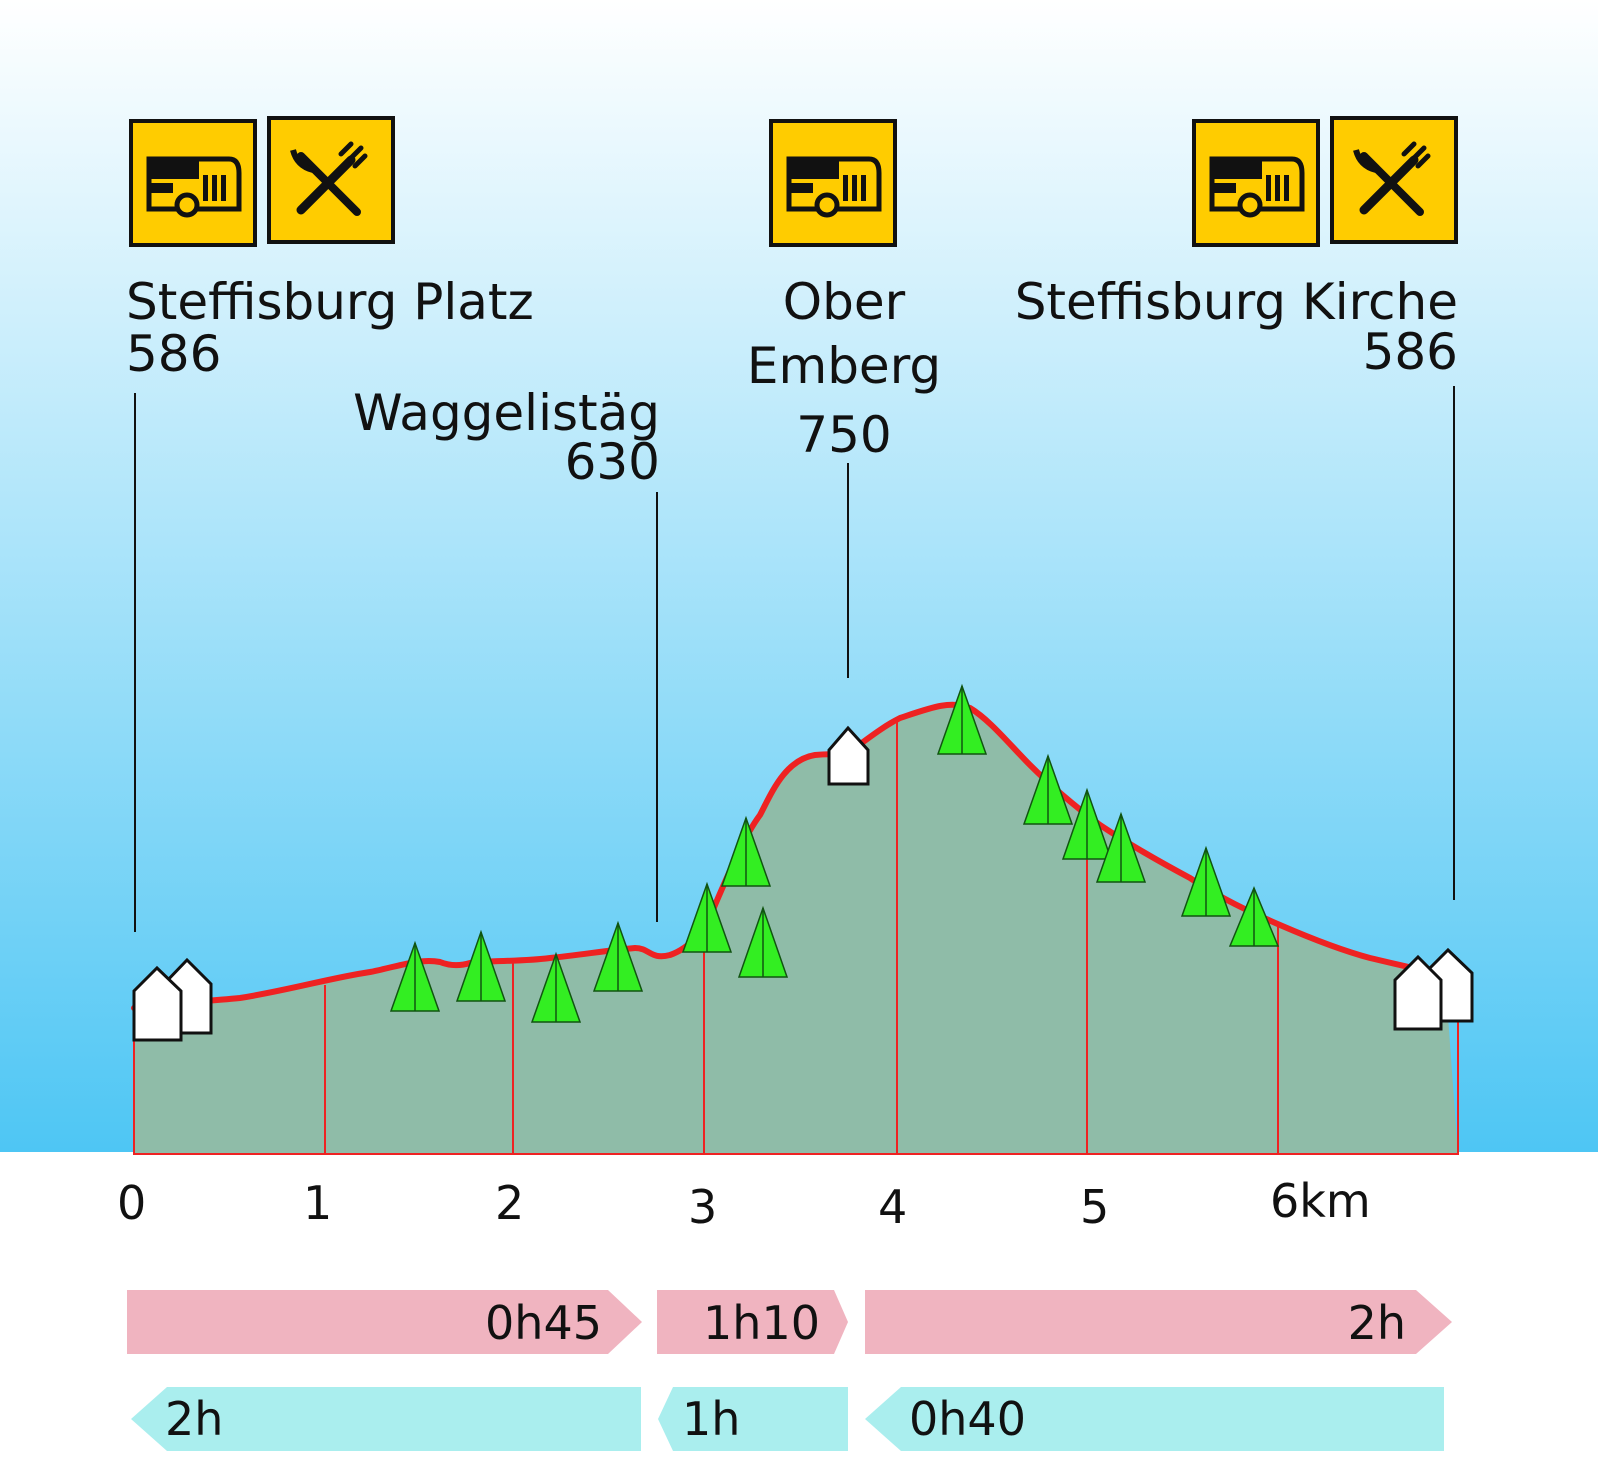 The image size is (1598, 1460). What do you see at coordinates (967, 1419) in the screenshot?
I see `return-duration-label: 0h40` at bounding box center [967, 1419].